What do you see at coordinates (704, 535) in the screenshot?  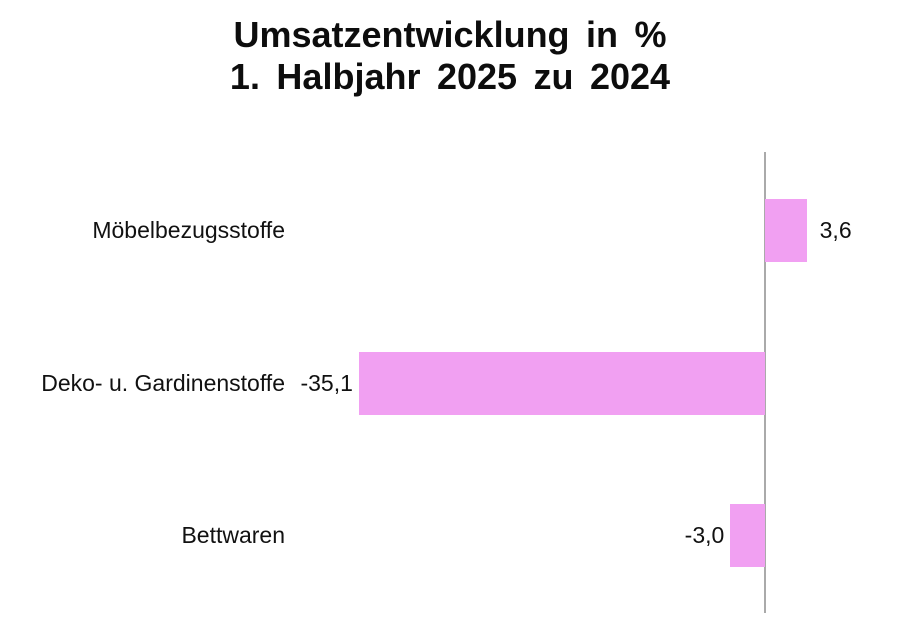 I see `value-label-bettwaren: -3,0` at bounding box center [704, 535].